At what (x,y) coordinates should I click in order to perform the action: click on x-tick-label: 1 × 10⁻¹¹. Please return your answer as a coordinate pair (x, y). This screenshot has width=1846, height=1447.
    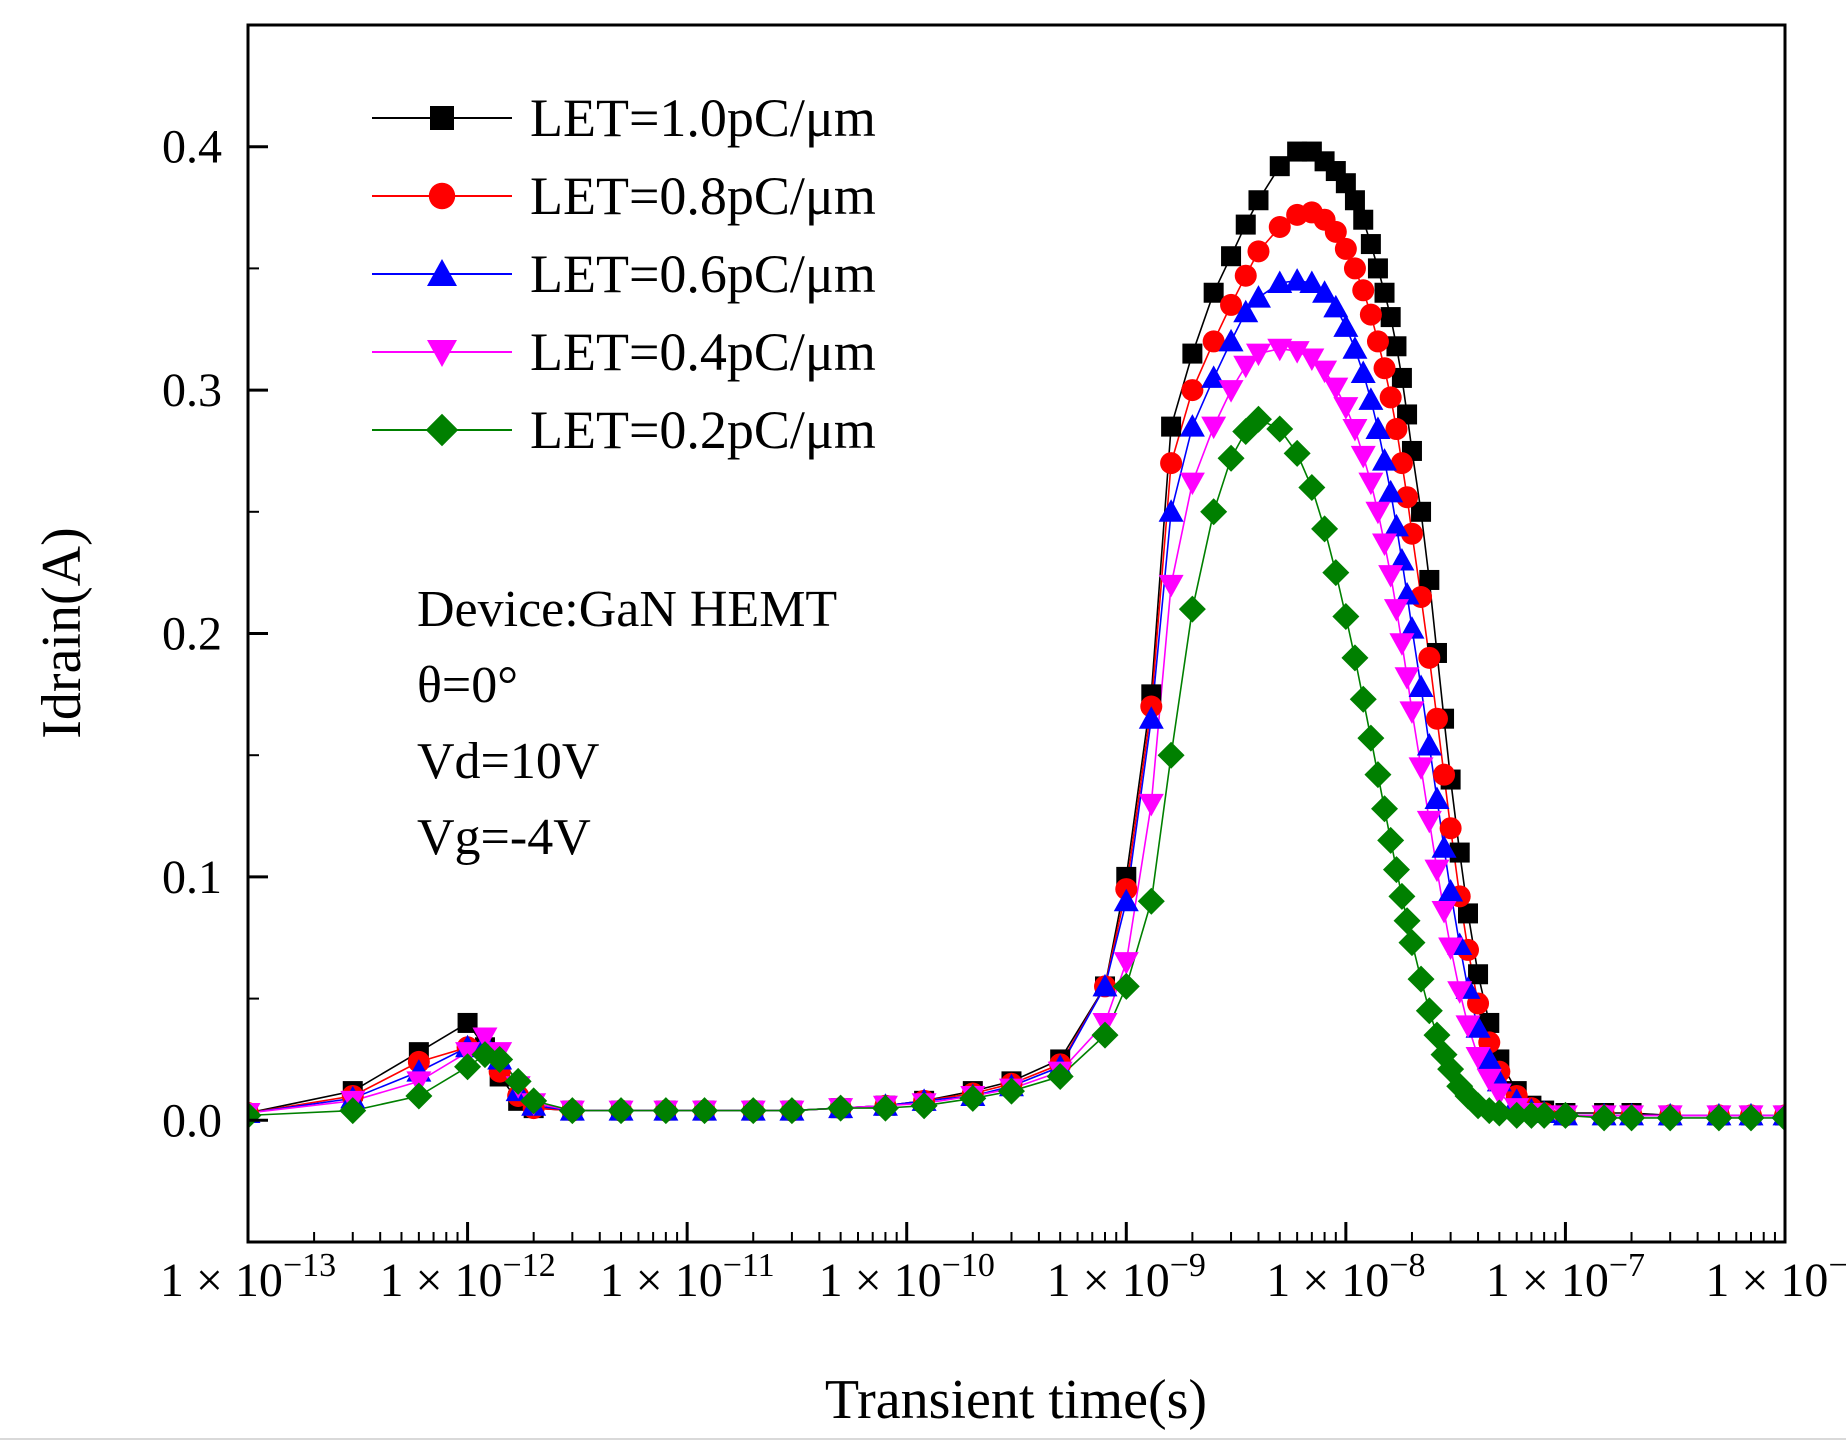
    Looking at the image, I should click on (687, 1277).